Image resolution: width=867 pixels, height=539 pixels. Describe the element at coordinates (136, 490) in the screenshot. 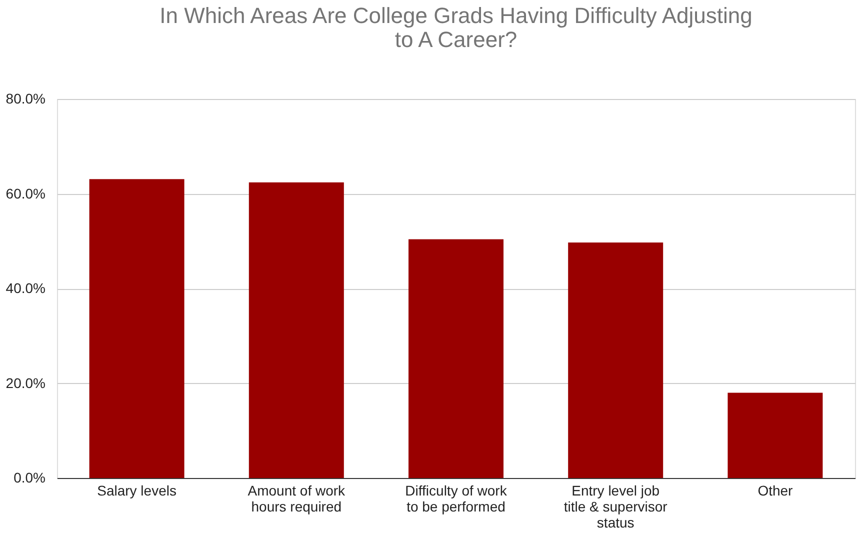

I see `x-tick-label: Salary levels` at that location.